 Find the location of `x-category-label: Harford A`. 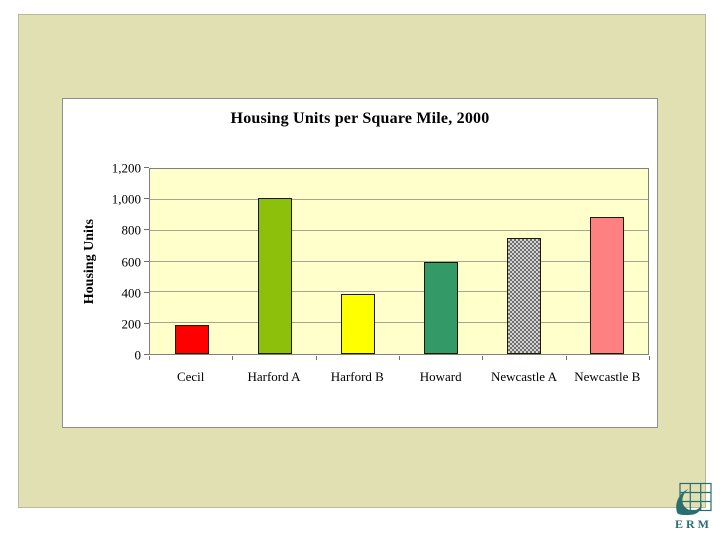

x-category-label: Harford A is located at coordinates (274, 376).